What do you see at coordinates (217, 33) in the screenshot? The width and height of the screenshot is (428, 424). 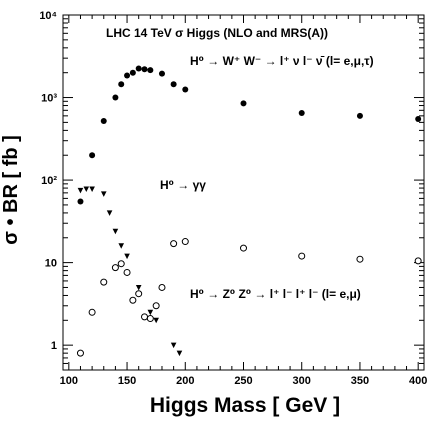 I see `chart-title: LHC 14 TeV σ Higgs (NLO and MRS(A))` at bounding box center [217, 33].